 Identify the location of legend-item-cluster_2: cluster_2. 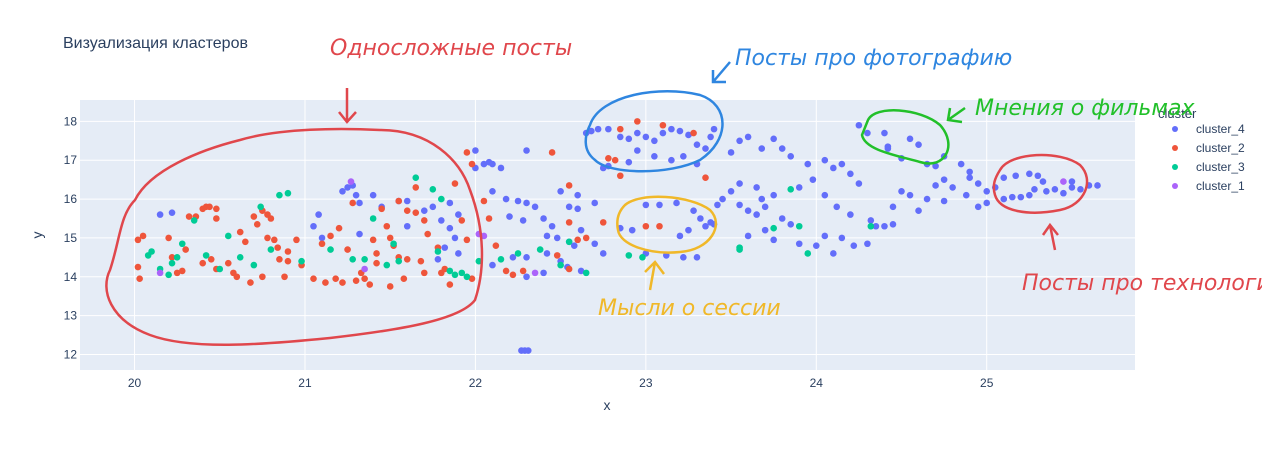
(1220, 148).